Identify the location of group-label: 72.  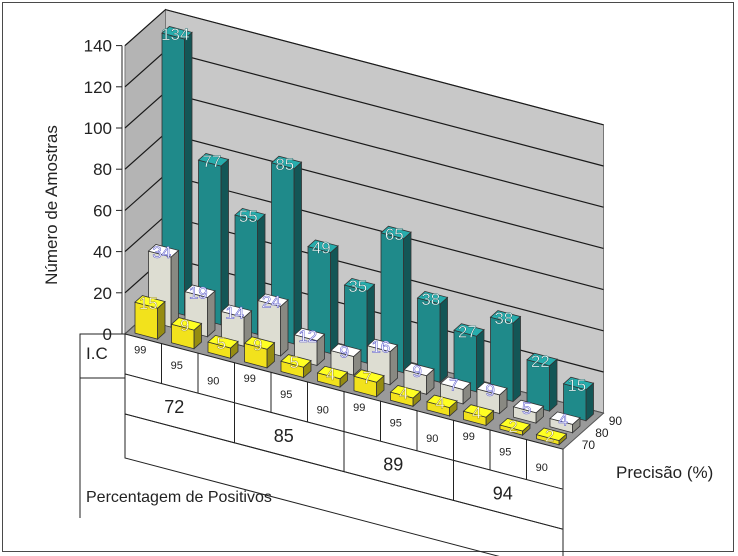
(174, 407).